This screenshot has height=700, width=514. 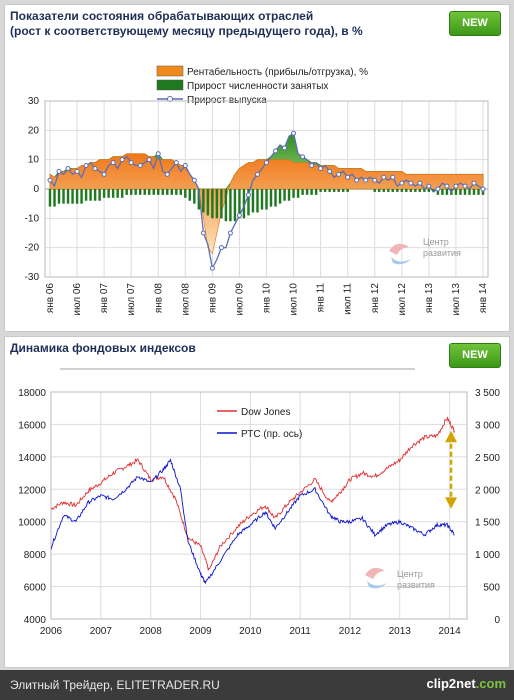 I want to click on x-tick-label: июл 11, so click(x=348, y=299).